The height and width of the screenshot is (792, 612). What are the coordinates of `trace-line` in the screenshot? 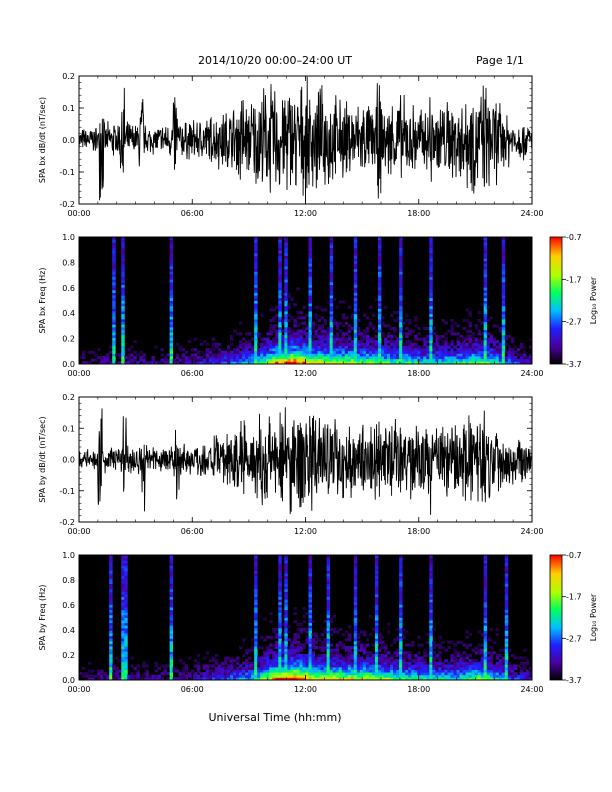 It's located at (305, 461).